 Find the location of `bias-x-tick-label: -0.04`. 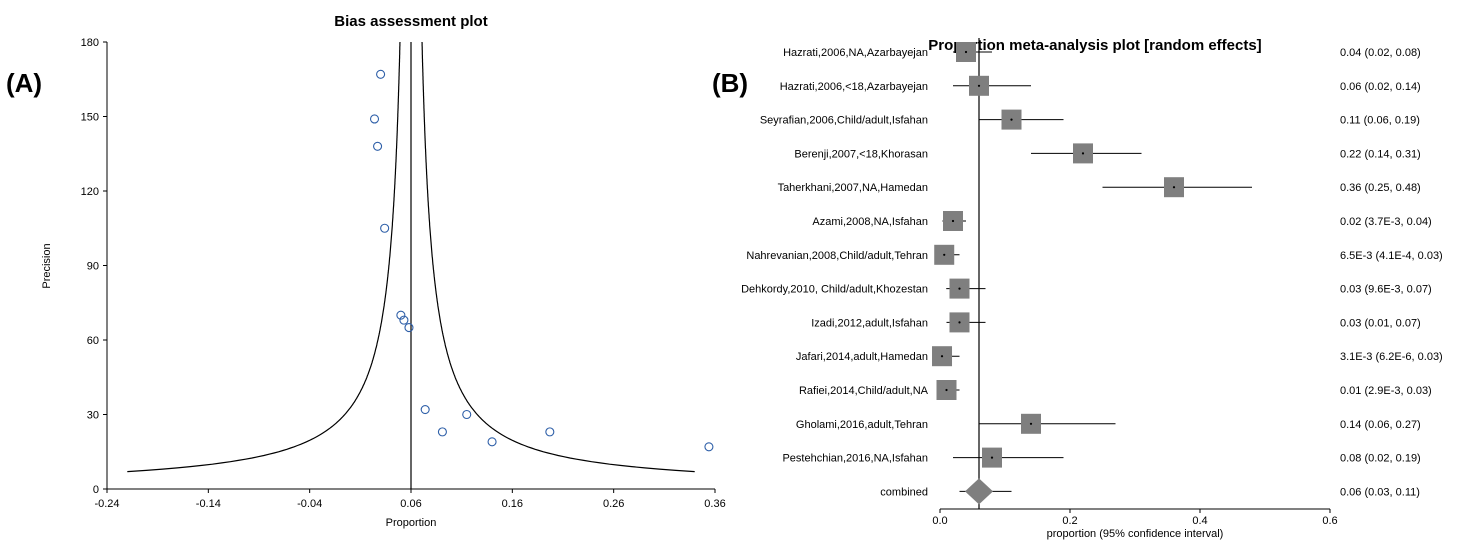

bias-x-tick-label: -0.04 is located at coordinates (309, 504).